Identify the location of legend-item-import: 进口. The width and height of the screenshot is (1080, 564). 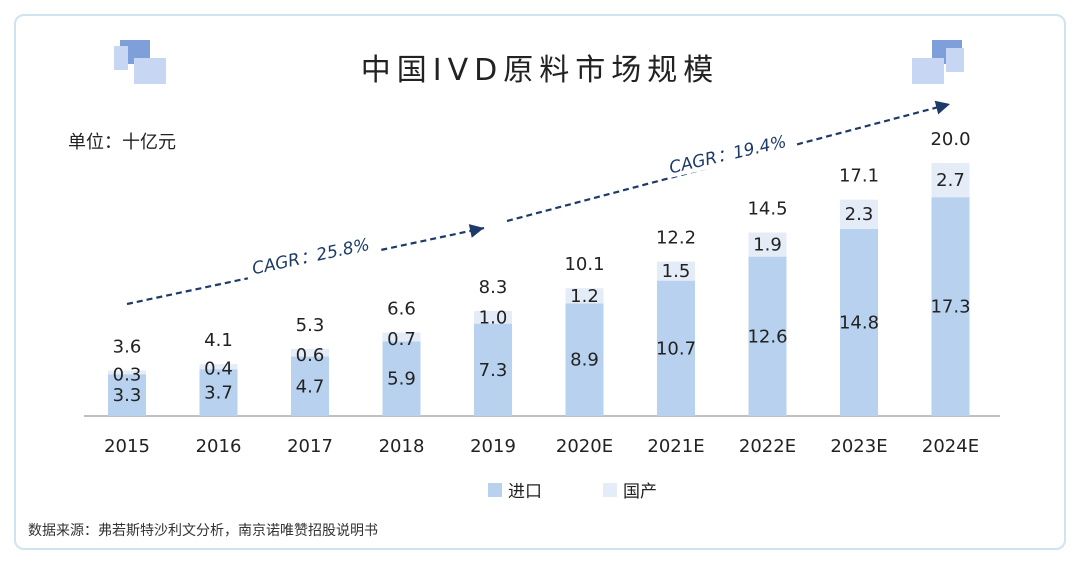
(515, 489).